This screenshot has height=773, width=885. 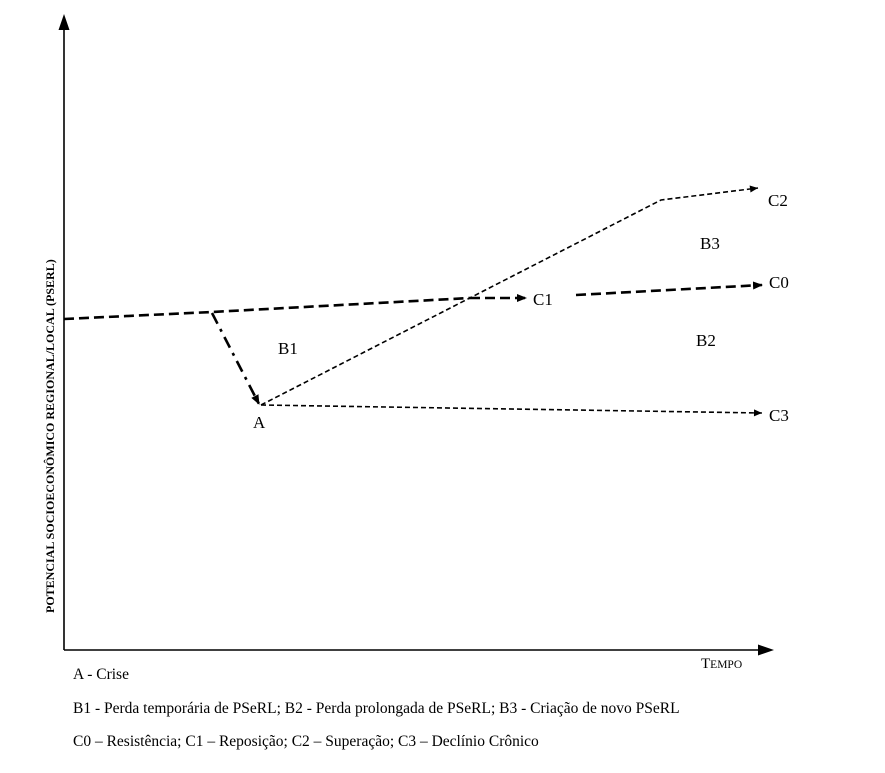 I want to click on legend-line-crisis: A - Crise, so click(x=101, y=674).